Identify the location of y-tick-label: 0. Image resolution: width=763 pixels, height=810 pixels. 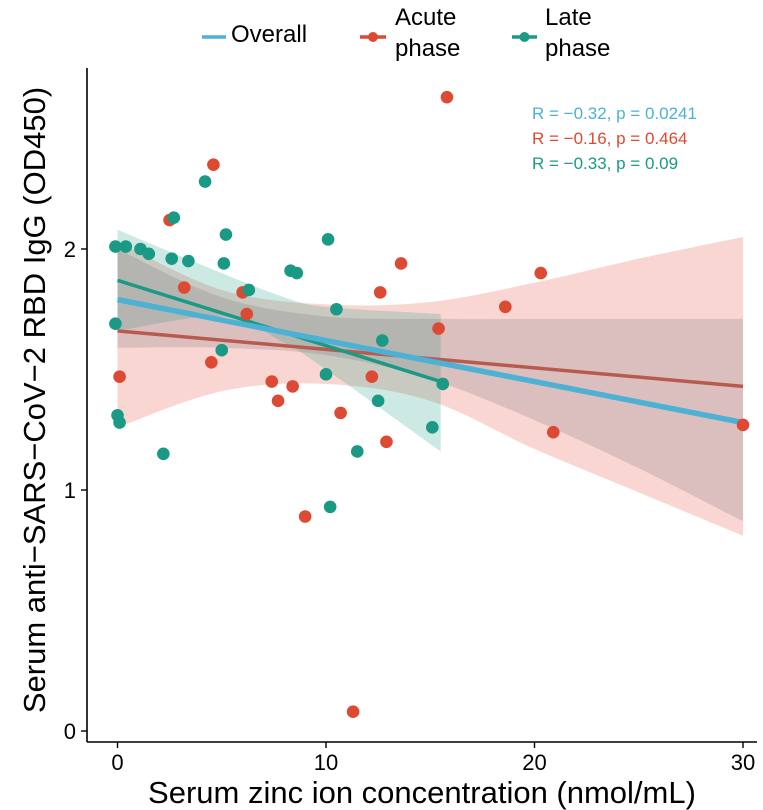
(70, 731).